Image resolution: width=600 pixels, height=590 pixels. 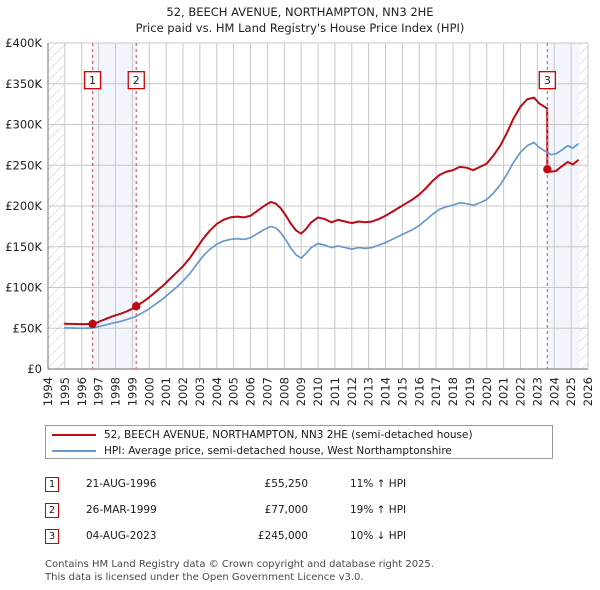 What do you see at coordinates (378, 510) in the screenshot?
I see `transaction-hpi-delta-2: 19% ↑ HPI` at bounding box center [378, 510].